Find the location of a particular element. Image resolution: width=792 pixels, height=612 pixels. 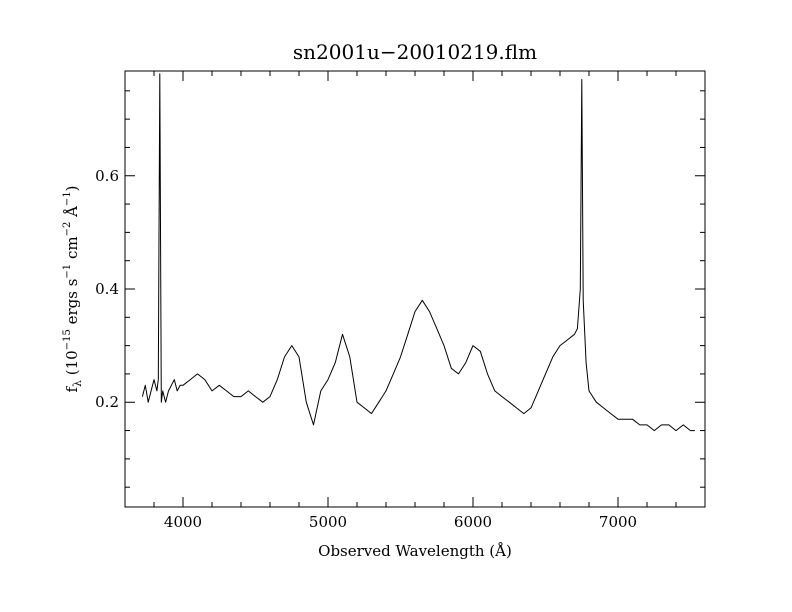

x-tick-label: 5000 is located at coordinates (328, 522).